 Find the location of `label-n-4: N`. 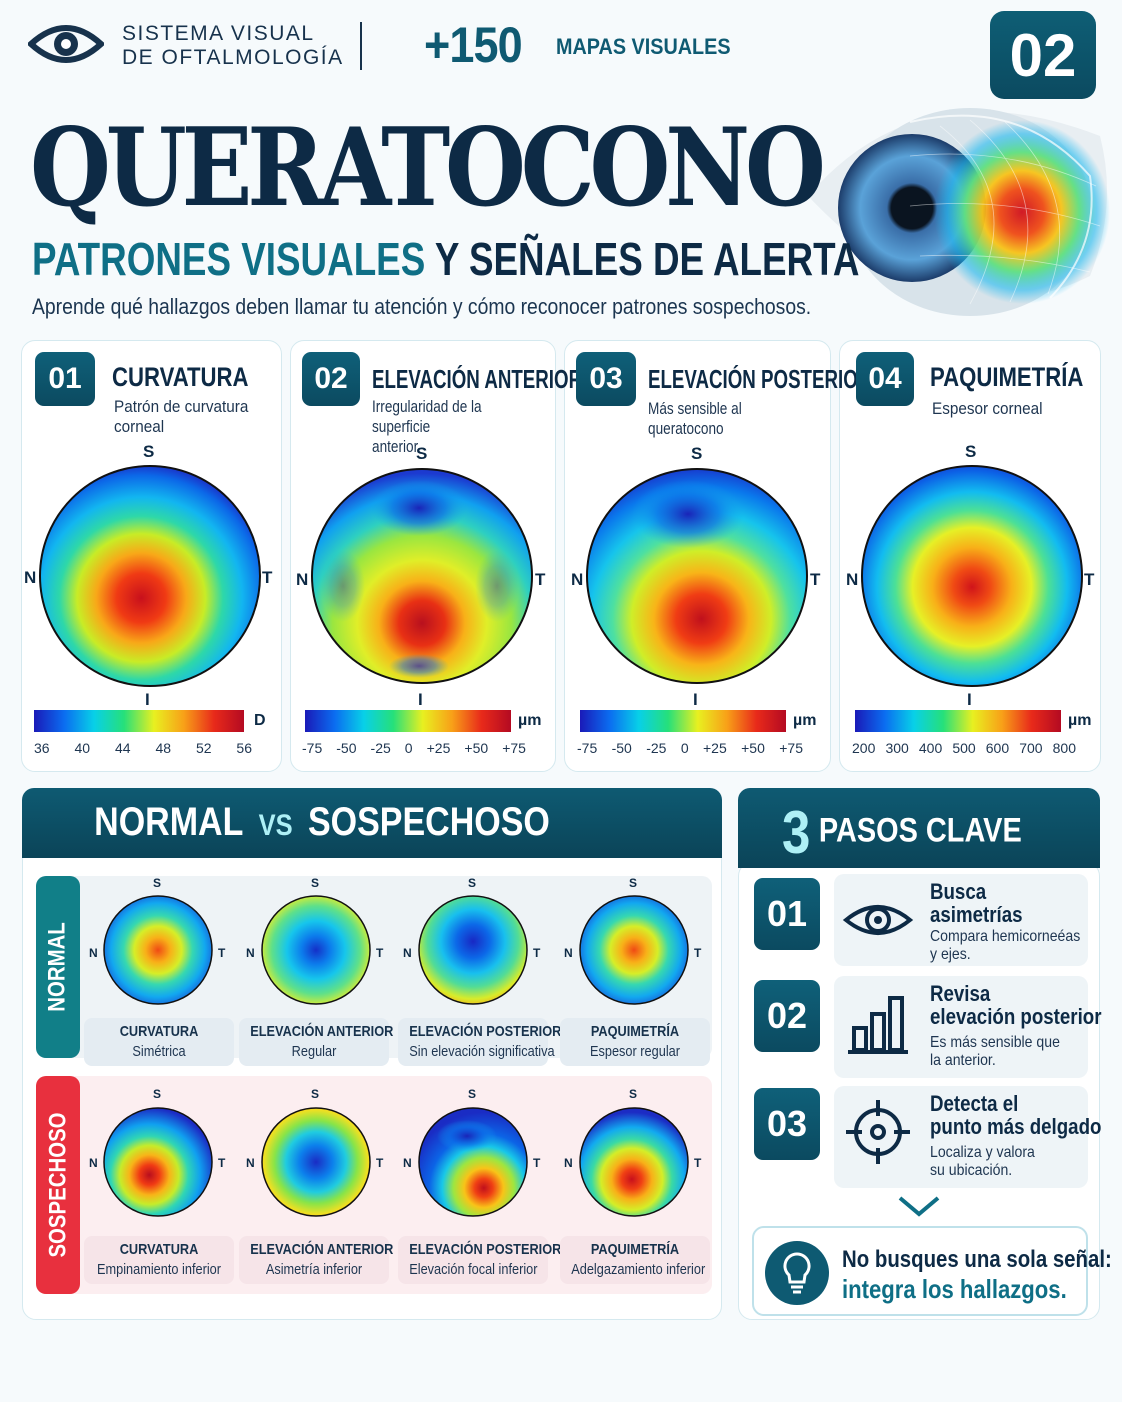

label-n-4: N is located at coordinates (852, 579).